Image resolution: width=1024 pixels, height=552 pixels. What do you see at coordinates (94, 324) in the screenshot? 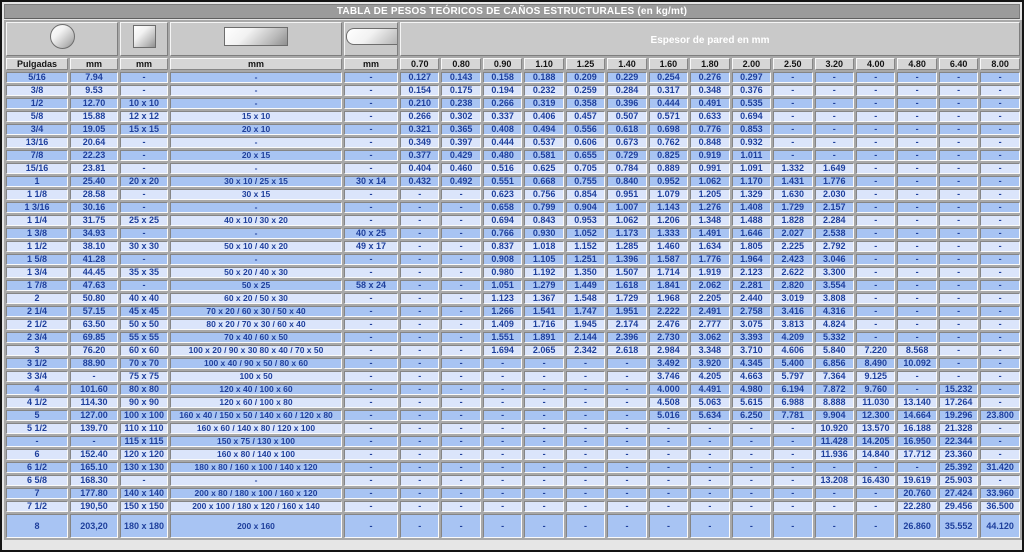
I see `table-cell: 63.50` at bounding box center [94, 324].